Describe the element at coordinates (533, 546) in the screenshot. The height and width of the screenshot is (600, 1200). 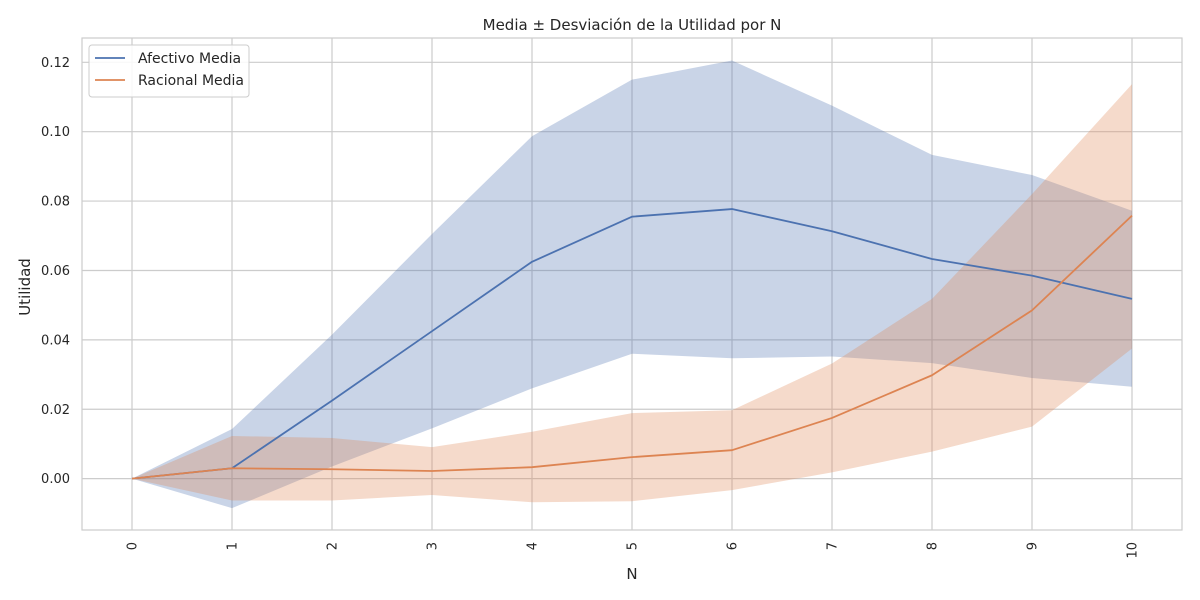
I see `x-tick-label: 4` at that location.